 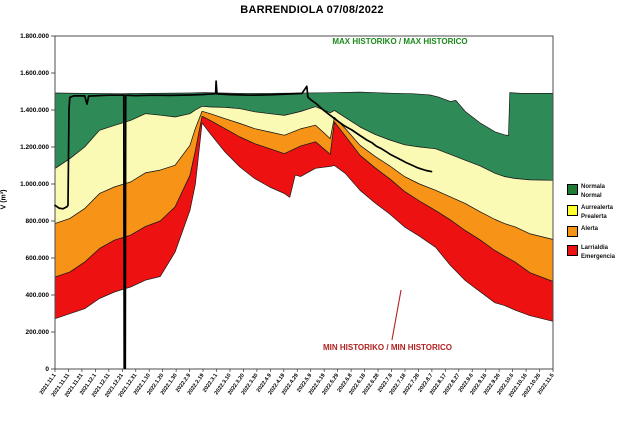 What do you see at coordinates (595, 252) in the screenshot?
I see `legend-item-larrialdia: Larrialdia Emergencia` at bounding box center [595, 252].